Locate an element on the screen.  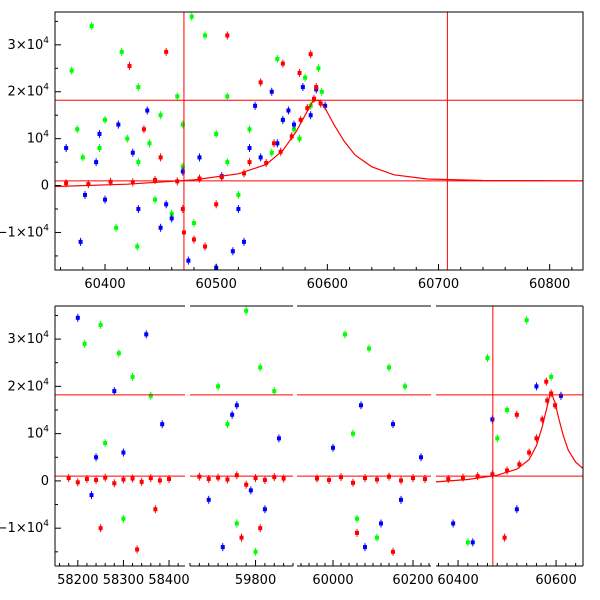
bottom-x-tick-label: 58300 is located at coordinates (123, 580).